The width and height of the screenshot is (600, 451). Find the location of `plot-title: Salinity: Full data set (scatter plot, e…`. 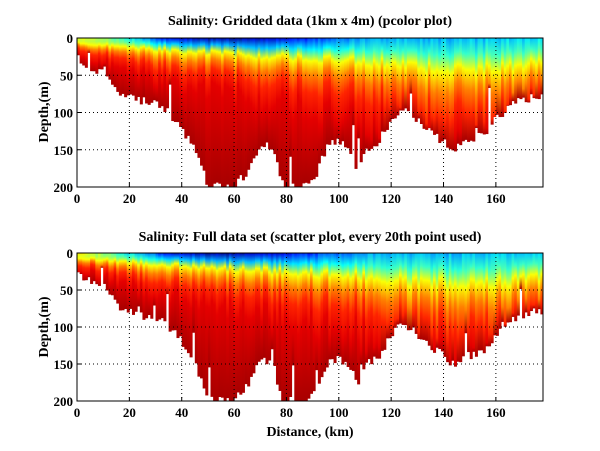

plot-title: Salinity: Full data set (scatter plot, e… is located at coordinates (310, 237).